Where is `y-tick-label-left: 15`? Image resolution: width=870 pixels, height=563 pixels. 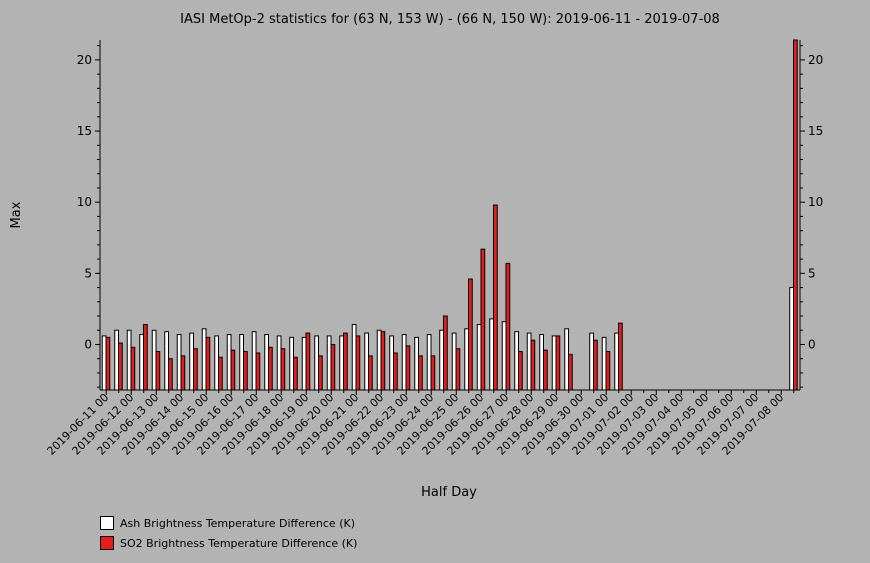 y-tick-label-left: 15 is located at coordinates (84, 131).